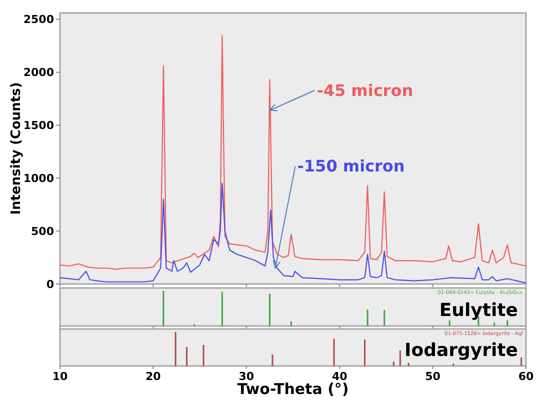 Image resolution: width=540 pixels, height=400 pixels. What do you see at coordinates (16, 148) in the screenshot?
I see `y-axis-title: Intensity (Counts)` at bounding box center [16, 148].